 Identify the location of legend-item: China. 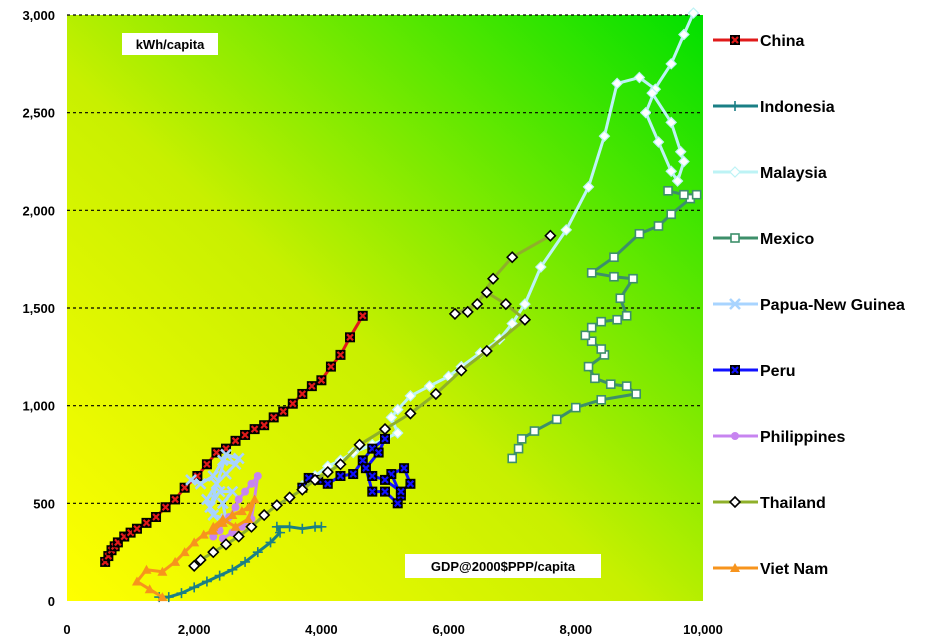
(759, 41).